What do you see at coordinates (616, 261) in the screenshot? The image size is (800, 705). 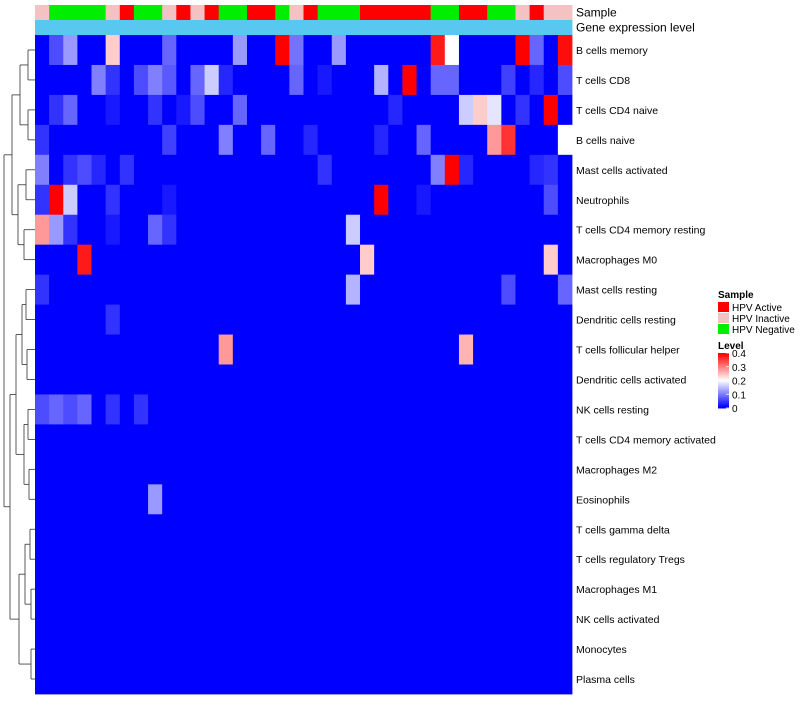 I see `row-label: Macrophages M0` at bounding box center [616, 261].